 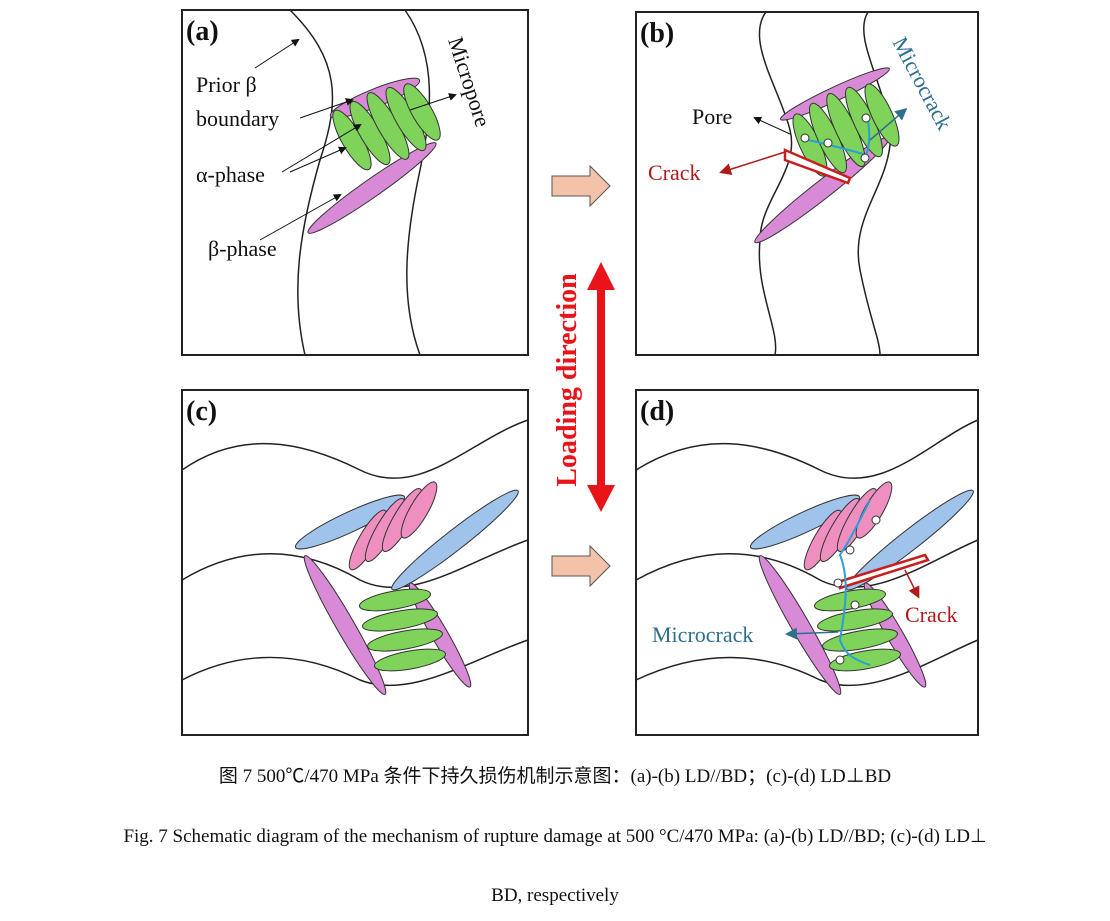 I want to click on crack, so click(x=817, y=166).